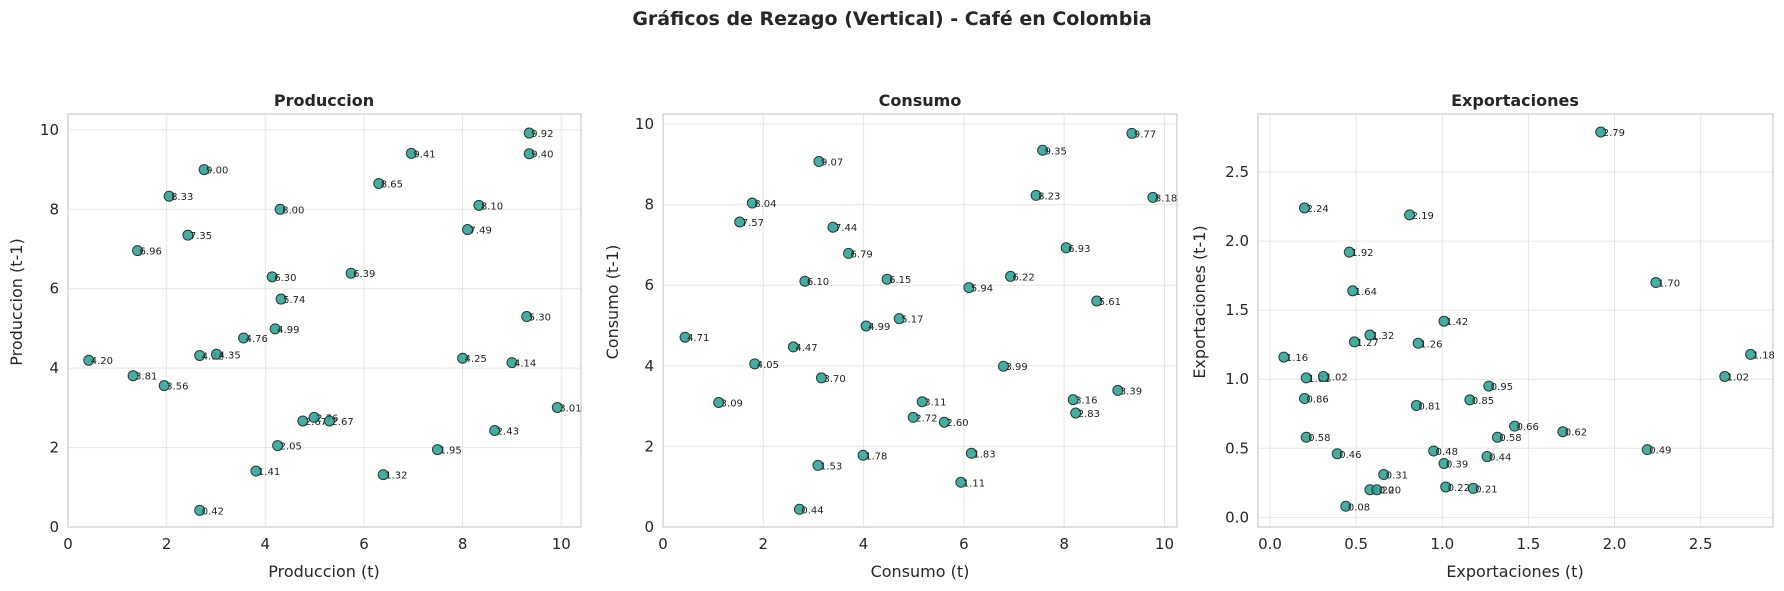 This screenshot has width=1784, height=591. I want to click on y-tick-label: 2, so click(649, 446).